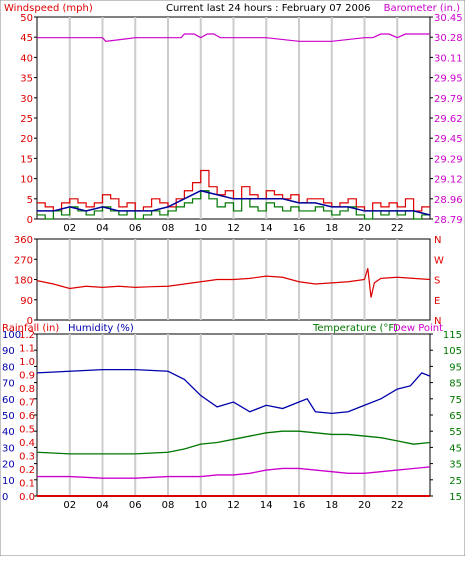 This screenshot has height=561, width=465. I want to click on humidity-tick-label: 40, so click(8, 432).